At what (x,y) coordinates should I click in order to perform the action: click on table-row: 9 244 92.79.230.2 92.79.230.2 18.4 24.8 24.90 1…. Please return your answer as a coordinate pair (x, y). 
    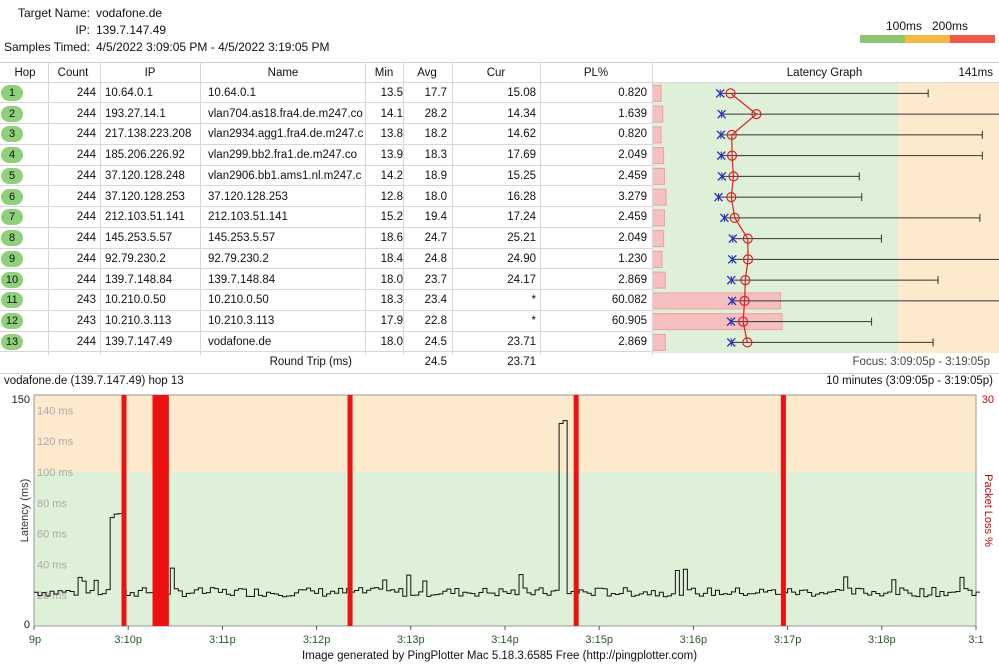
    Looking at the image, I should click on (499, 259).